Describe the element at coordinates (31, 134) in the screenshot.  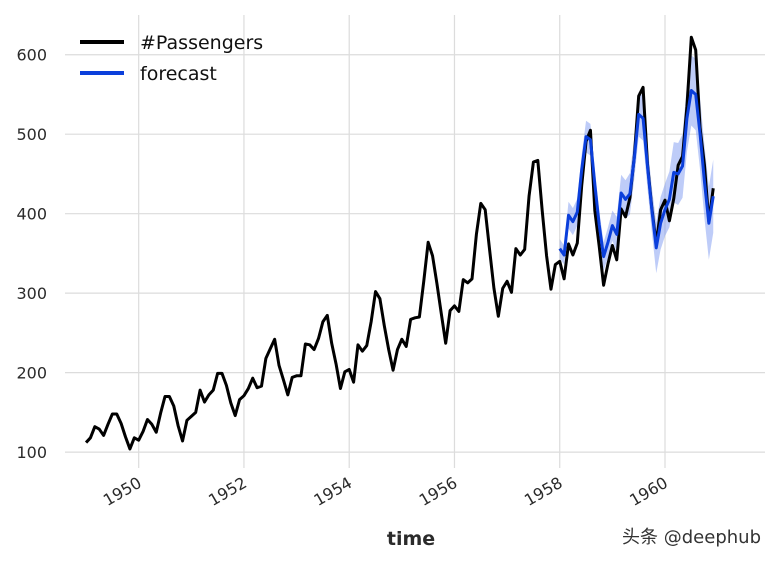
I see `y-tick-label: 500` at that location.